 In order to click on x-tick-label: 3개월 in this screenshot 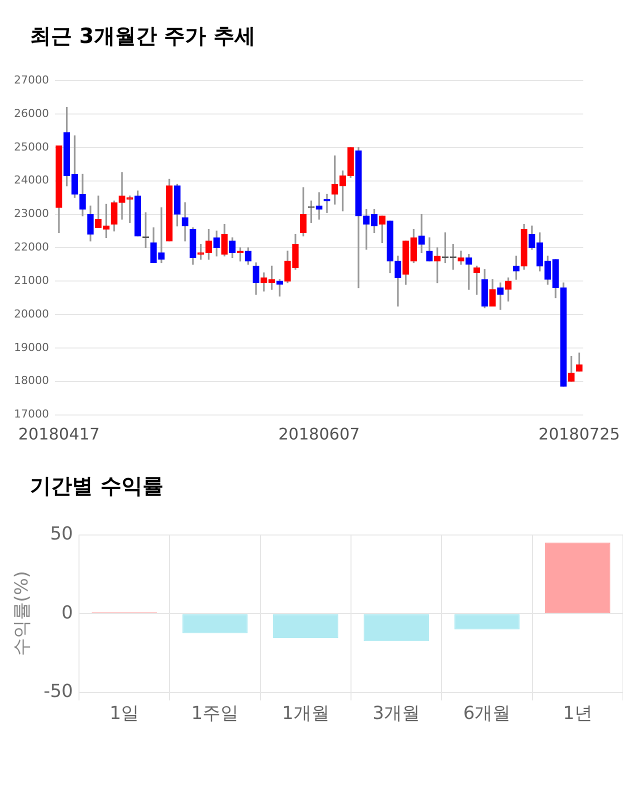, I will do `click(396, 713)`.